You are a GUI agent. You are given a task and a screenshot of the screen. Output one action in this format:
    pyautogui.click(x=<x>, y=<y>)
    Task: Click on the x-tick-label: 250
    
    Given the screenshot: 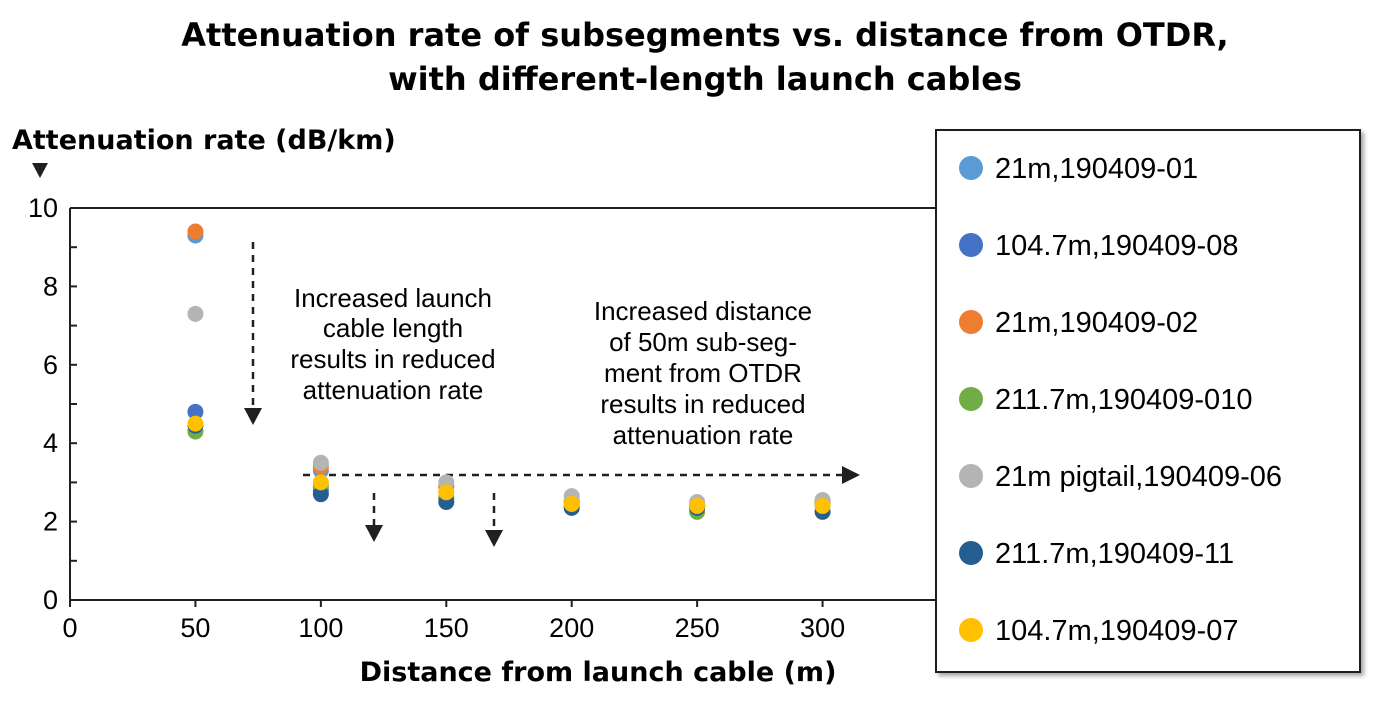 What is the action you would take?
    pyautogui.click(x=697, y=628)
    